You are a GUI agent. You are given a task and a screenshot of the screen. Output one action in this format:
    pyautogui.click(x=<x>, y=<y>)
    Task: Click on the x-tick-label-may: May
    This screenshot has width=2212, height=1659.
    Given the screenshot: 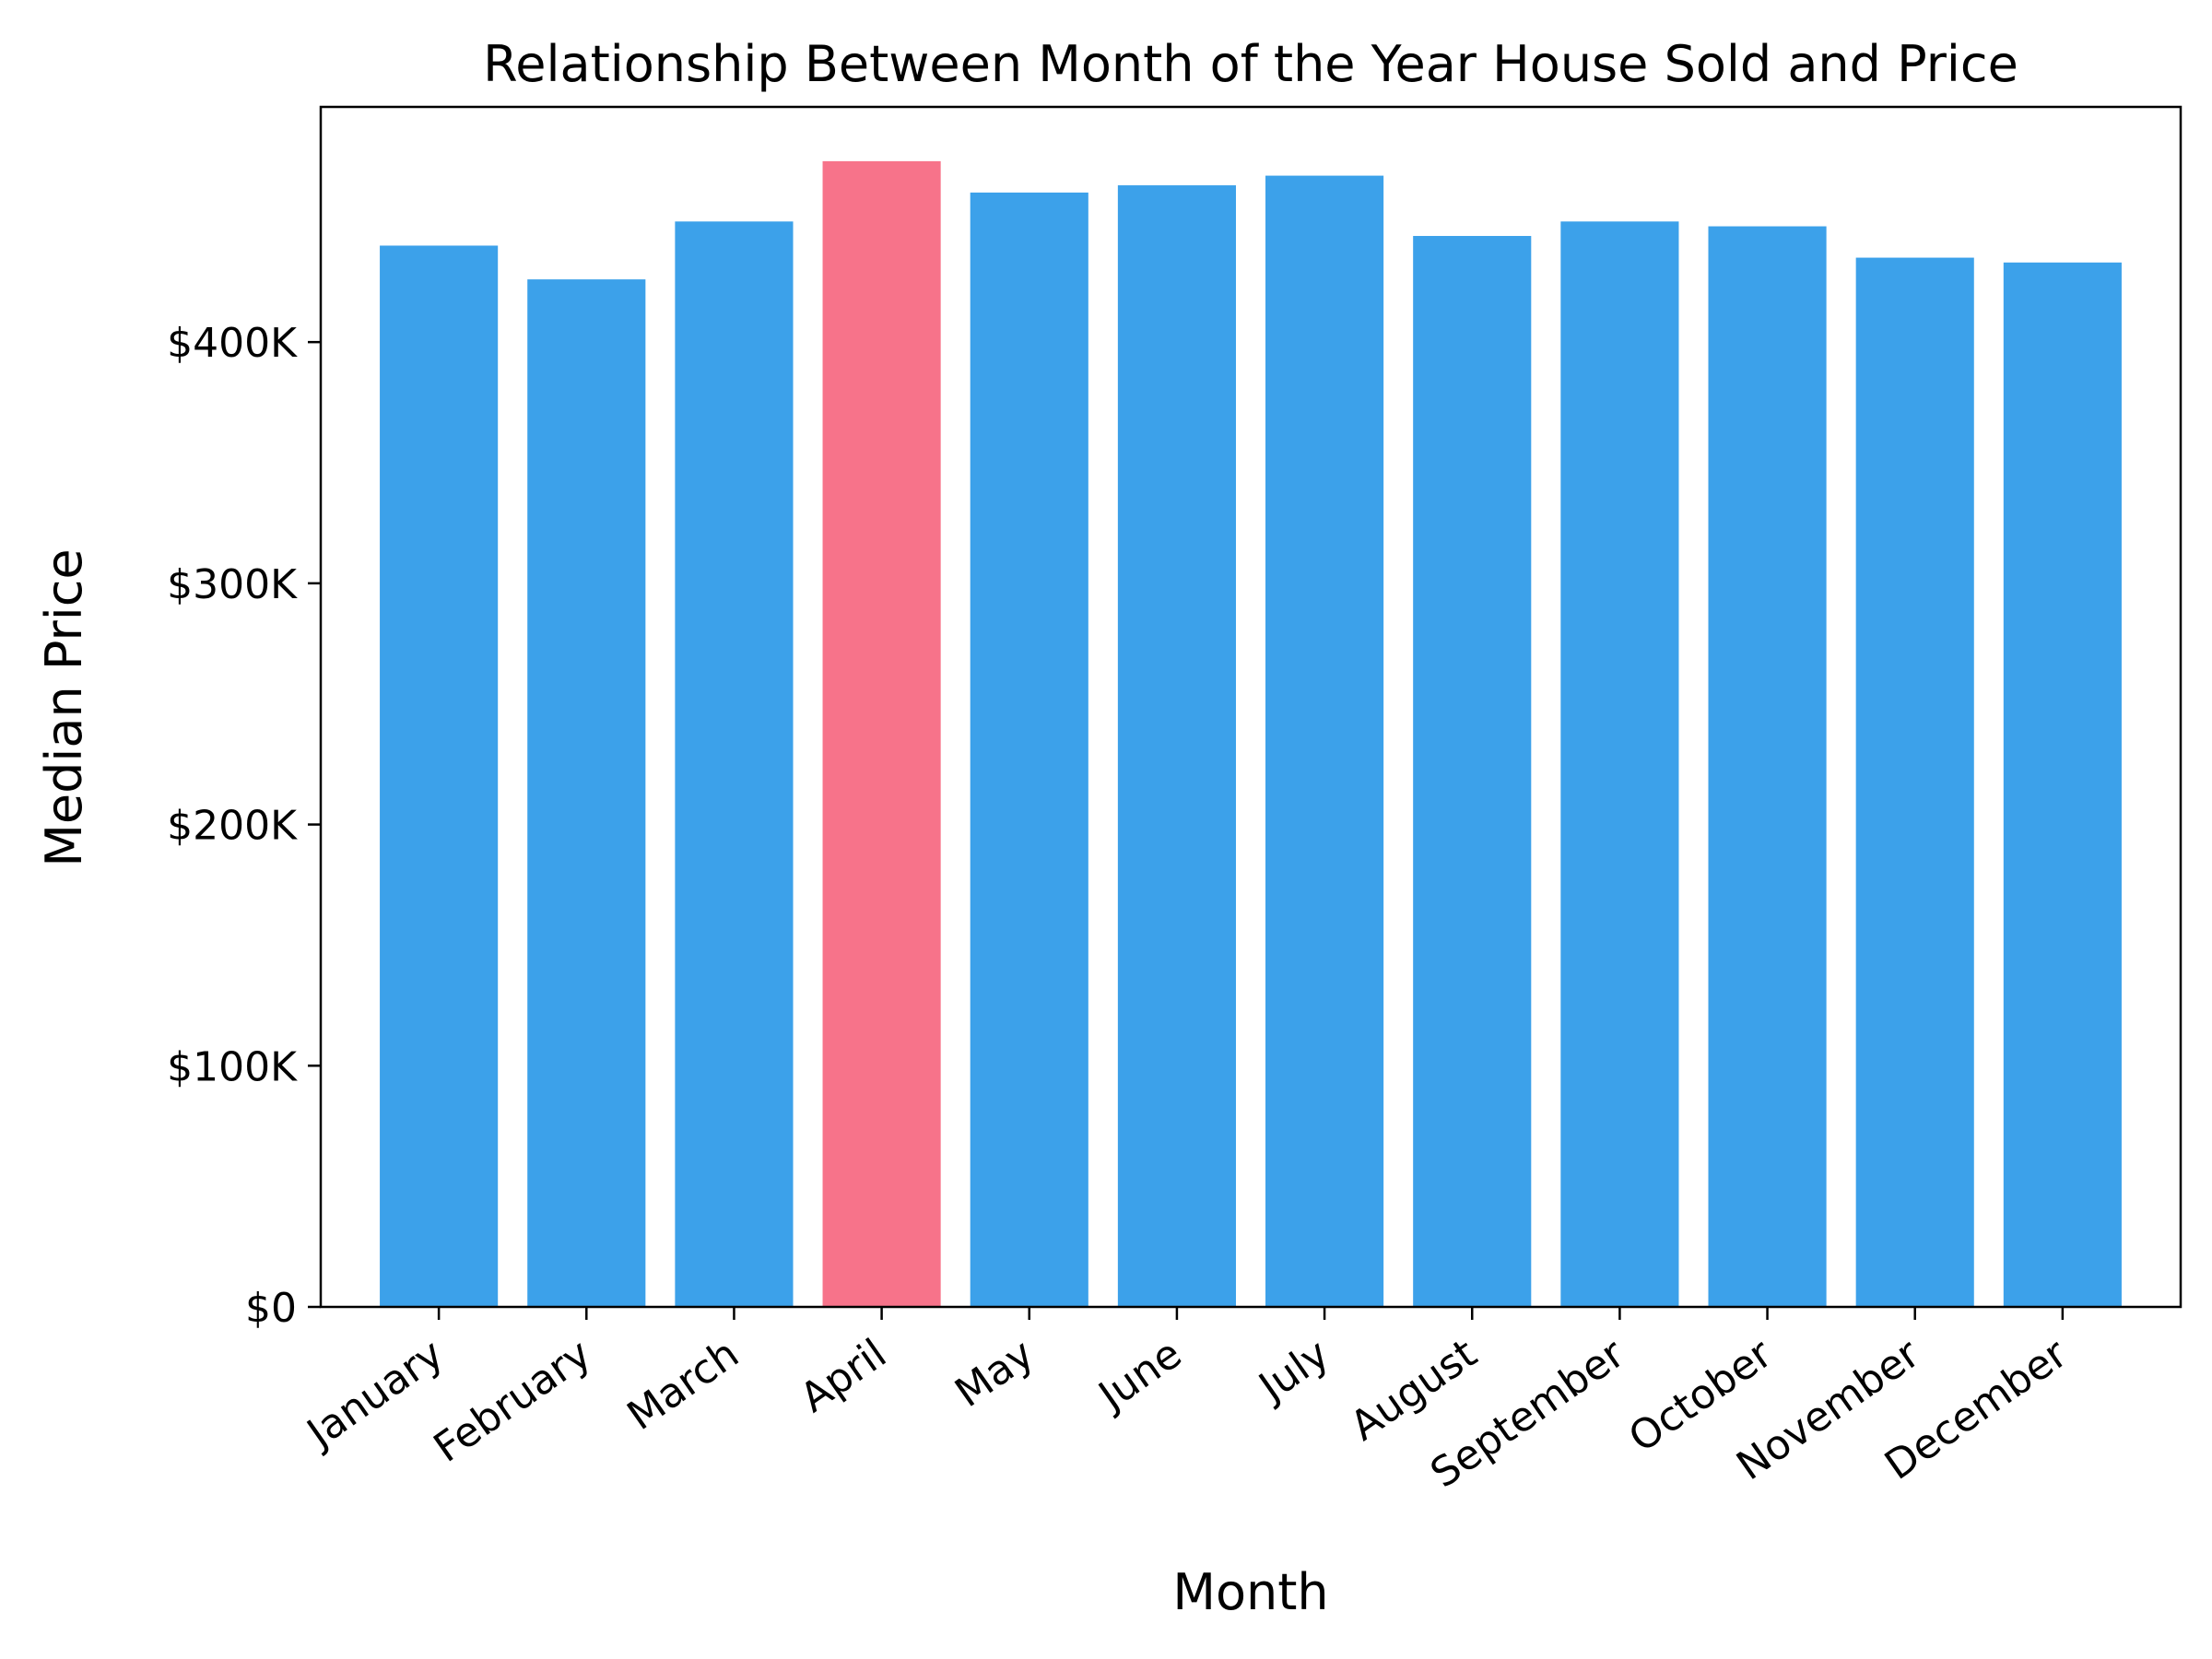 What is the action you would take?
    pyautogui.click(x=994, y=1373)
    